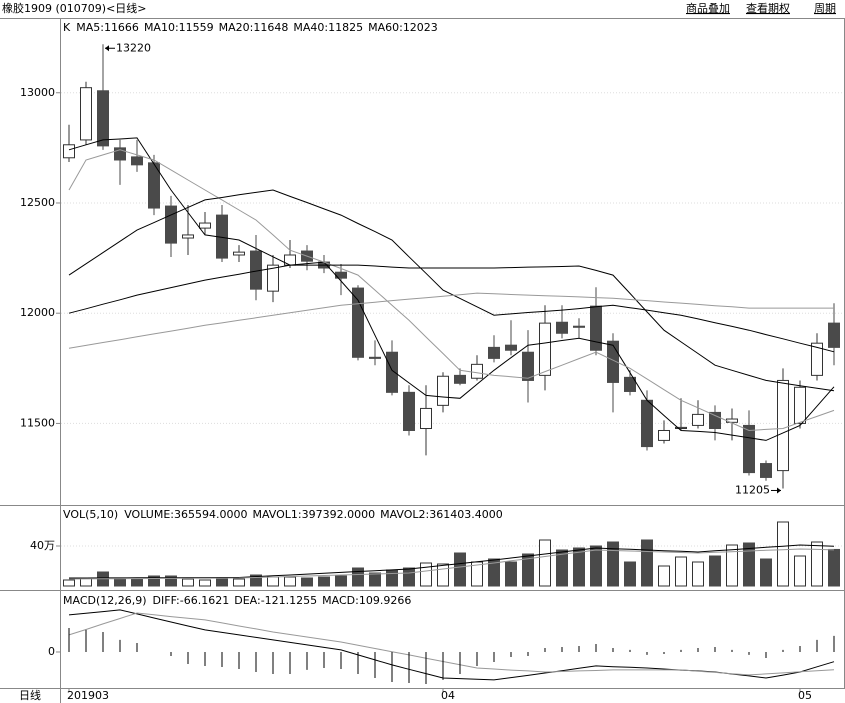  I want to click on legend-entry: VOLUME:365594.0000, so click(185, 514).